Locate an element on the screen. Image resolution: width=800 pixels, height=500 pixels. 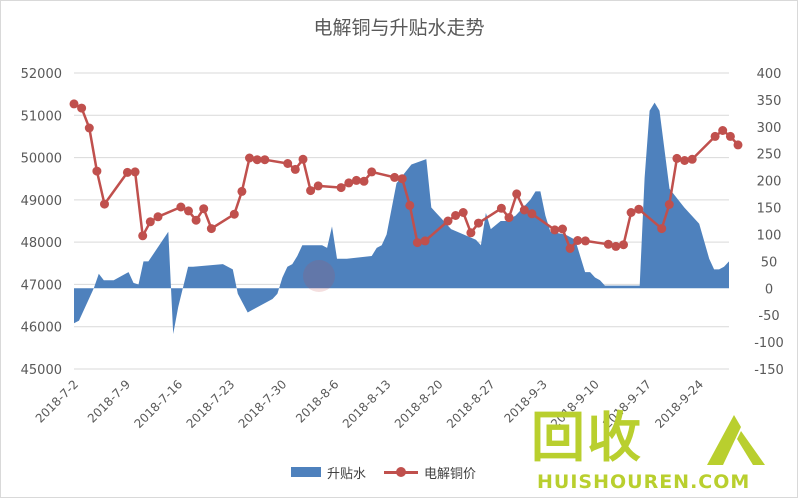
legend-item-premium: 升贴水 is located at coordinates (328, 472).